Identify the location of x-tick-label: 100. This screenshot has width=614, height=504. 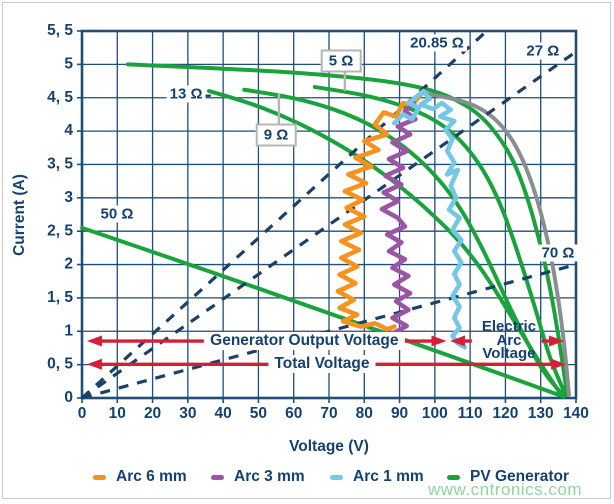
(435, 413).